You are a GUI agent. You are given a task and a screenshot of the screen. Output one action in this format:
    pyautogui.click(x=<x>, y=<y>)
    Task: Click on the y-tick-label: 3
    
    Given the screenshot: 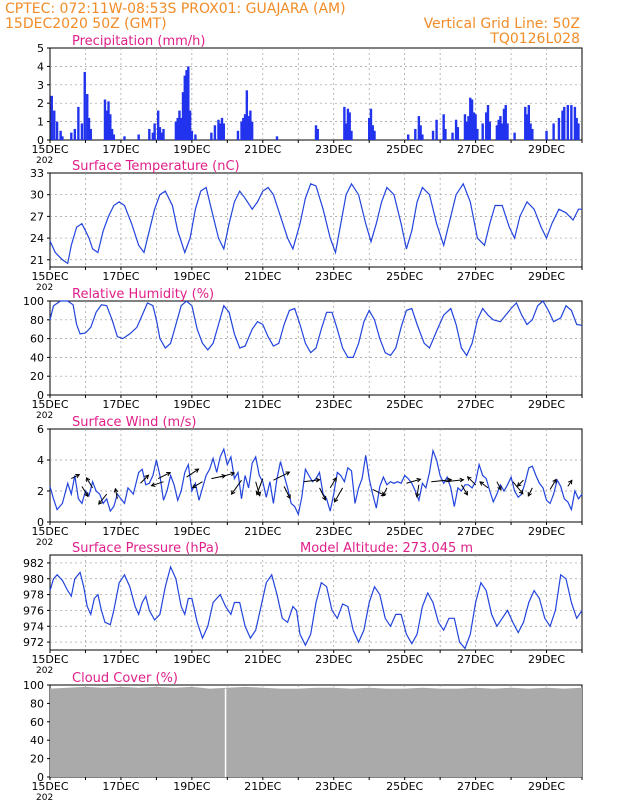 What is the action you would take?
    pyautogui.click(x=40, y=85)
    